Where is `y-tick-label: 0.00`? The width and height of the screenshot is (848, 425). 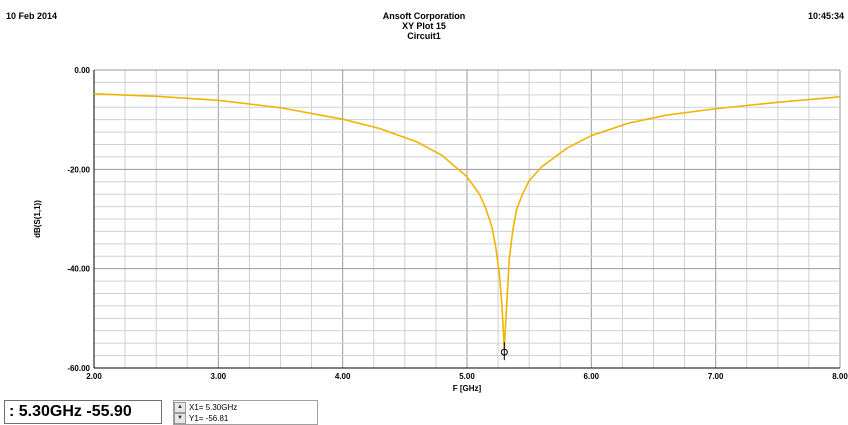
y-tick-label: 0.00 is located at coordinates (82, 70).